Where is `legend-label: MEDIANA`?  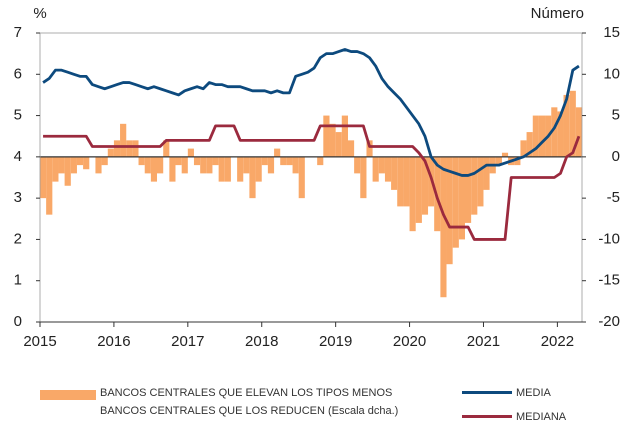
legend-label: MEDIANA is located at coordinates (541, 417).